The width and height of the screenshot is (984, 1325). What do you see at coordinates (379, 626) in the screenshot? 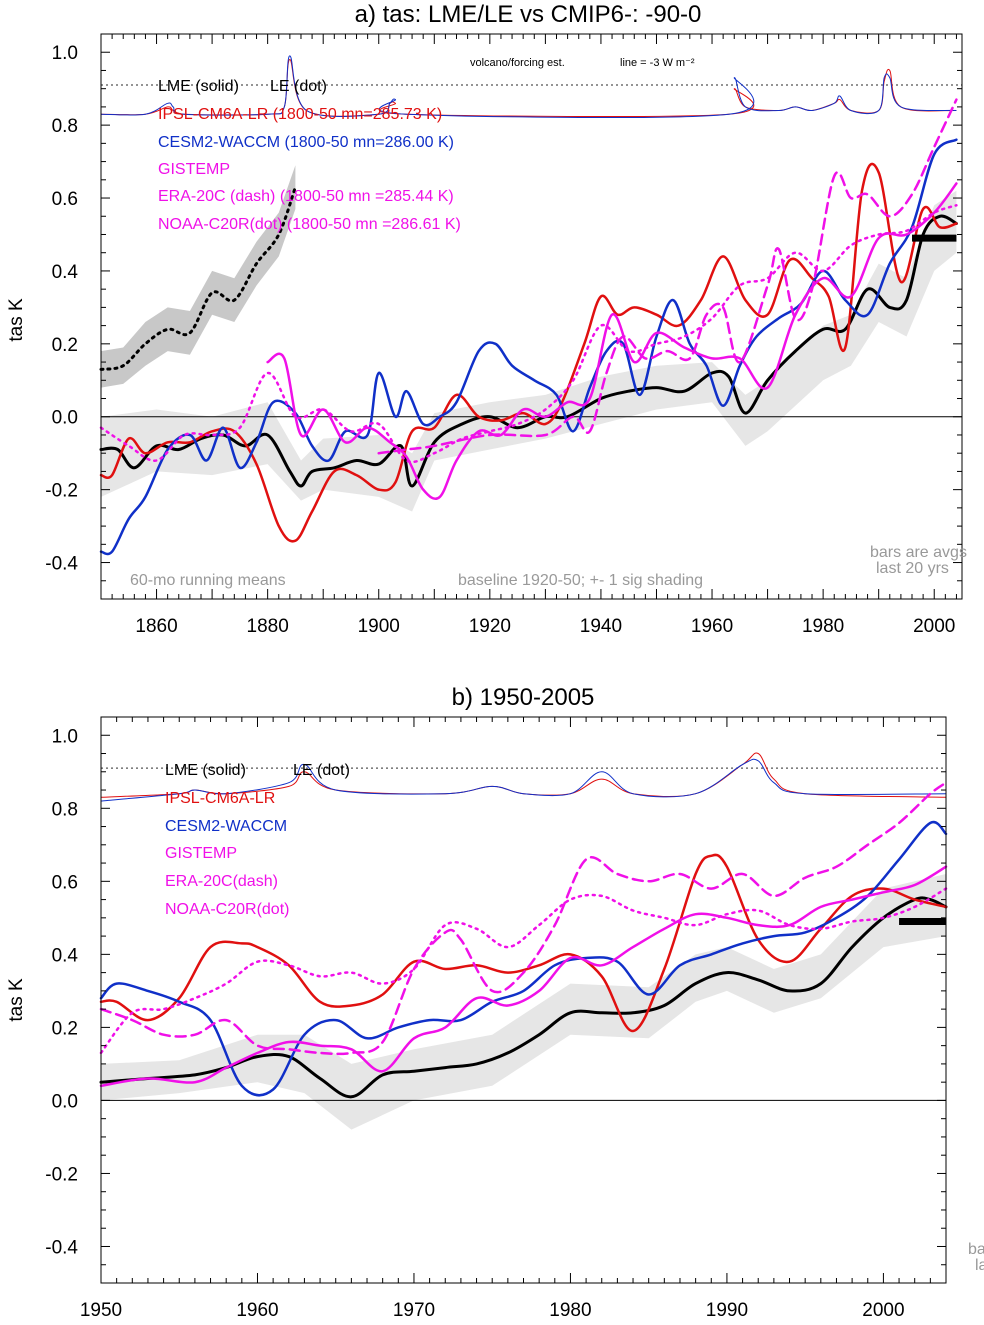
I see `x-tick-label: 1900` at bounding box center [379, 626].